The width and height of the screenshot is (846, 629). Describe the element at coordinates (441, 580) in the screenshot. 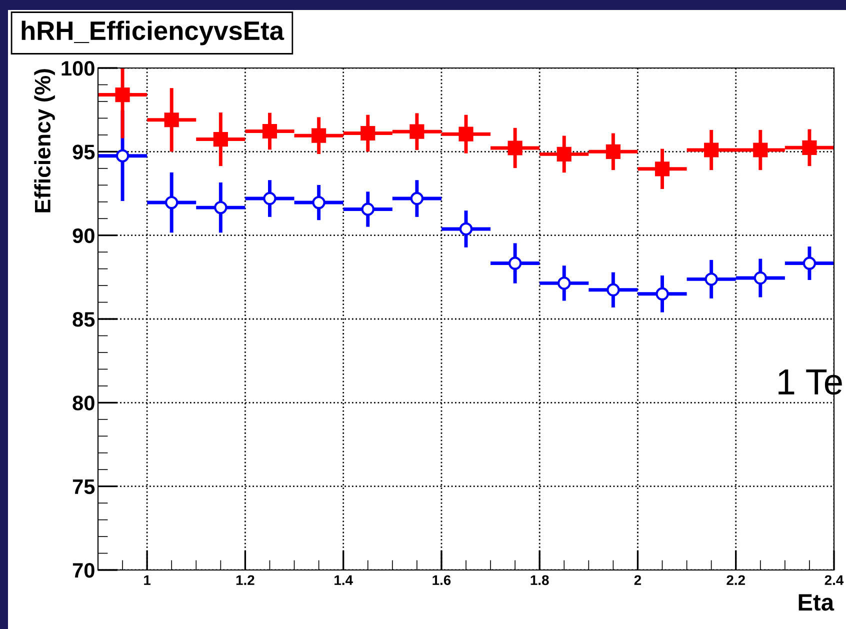

I see `x-tick-label: 1.6` at that location.